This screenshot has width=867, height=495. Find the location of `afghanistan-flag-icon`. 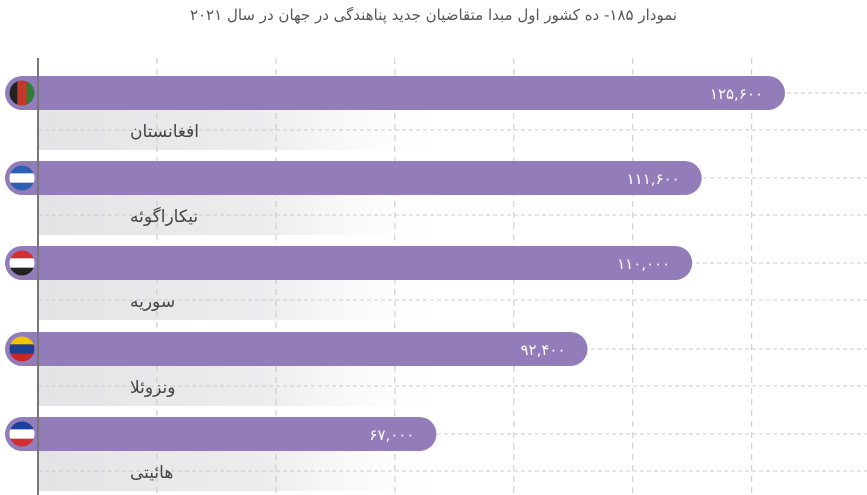

afghanistan-flag-icon is located at coordinates (22, 93).